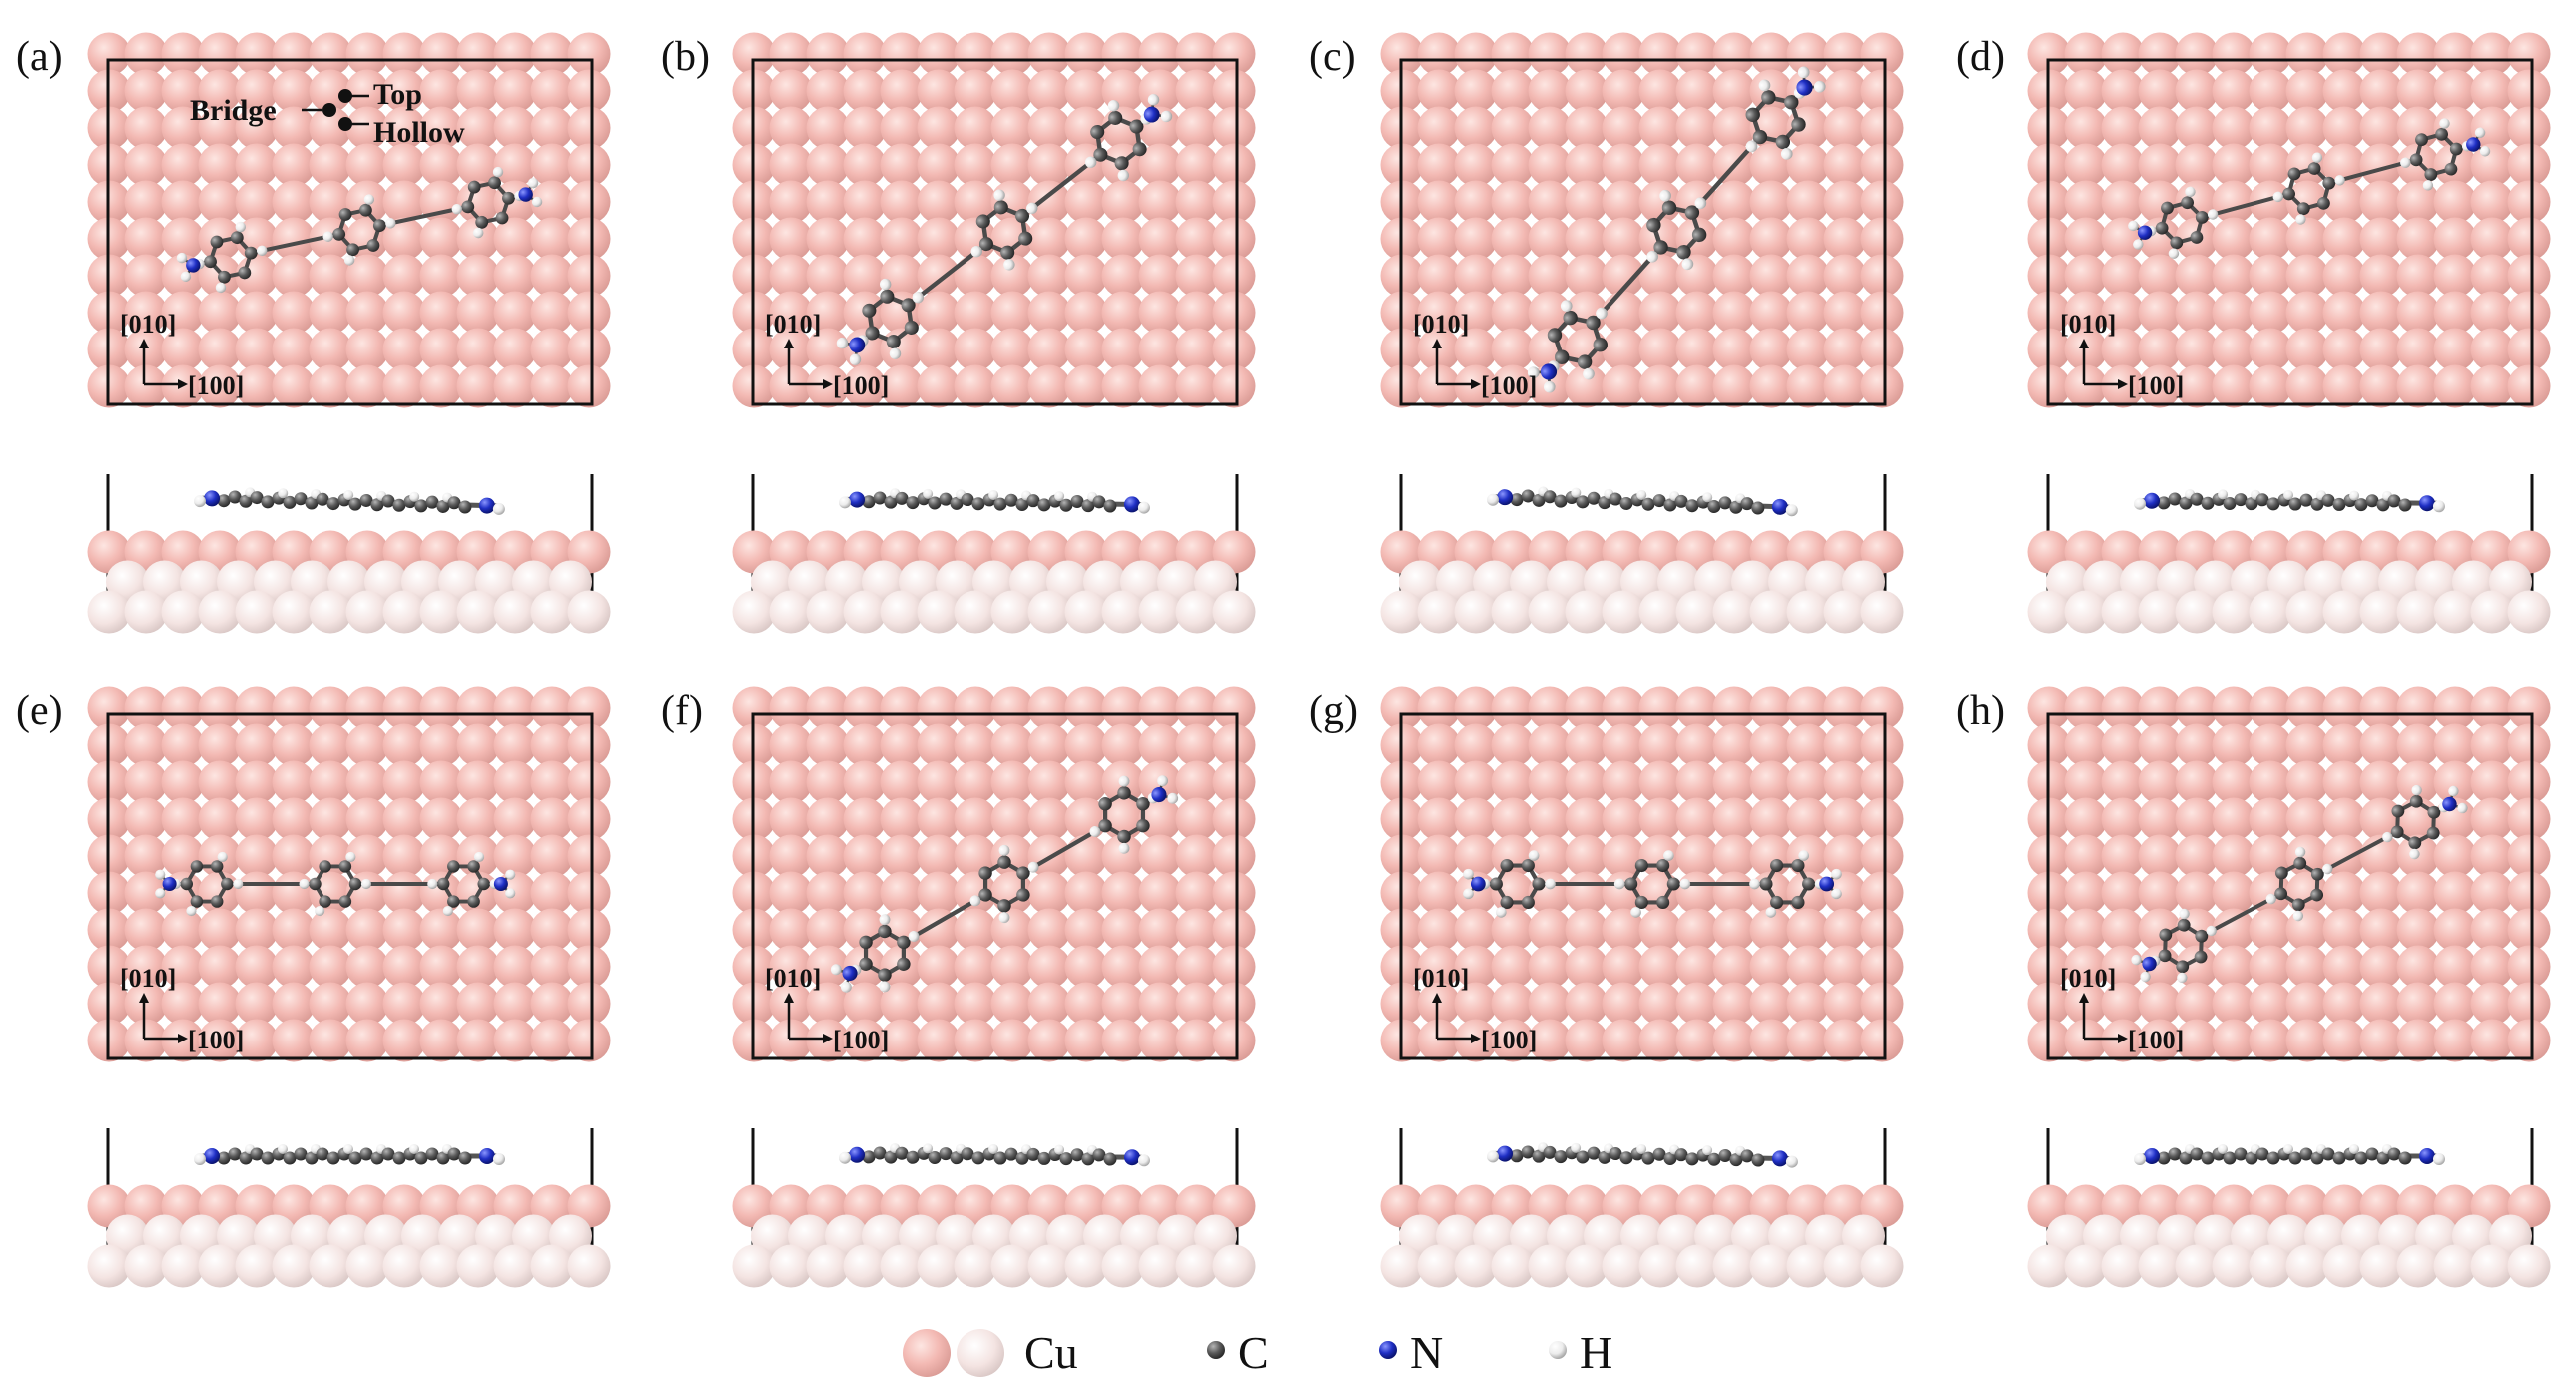  I want to click on panel-label: (a), so click(39, 57).